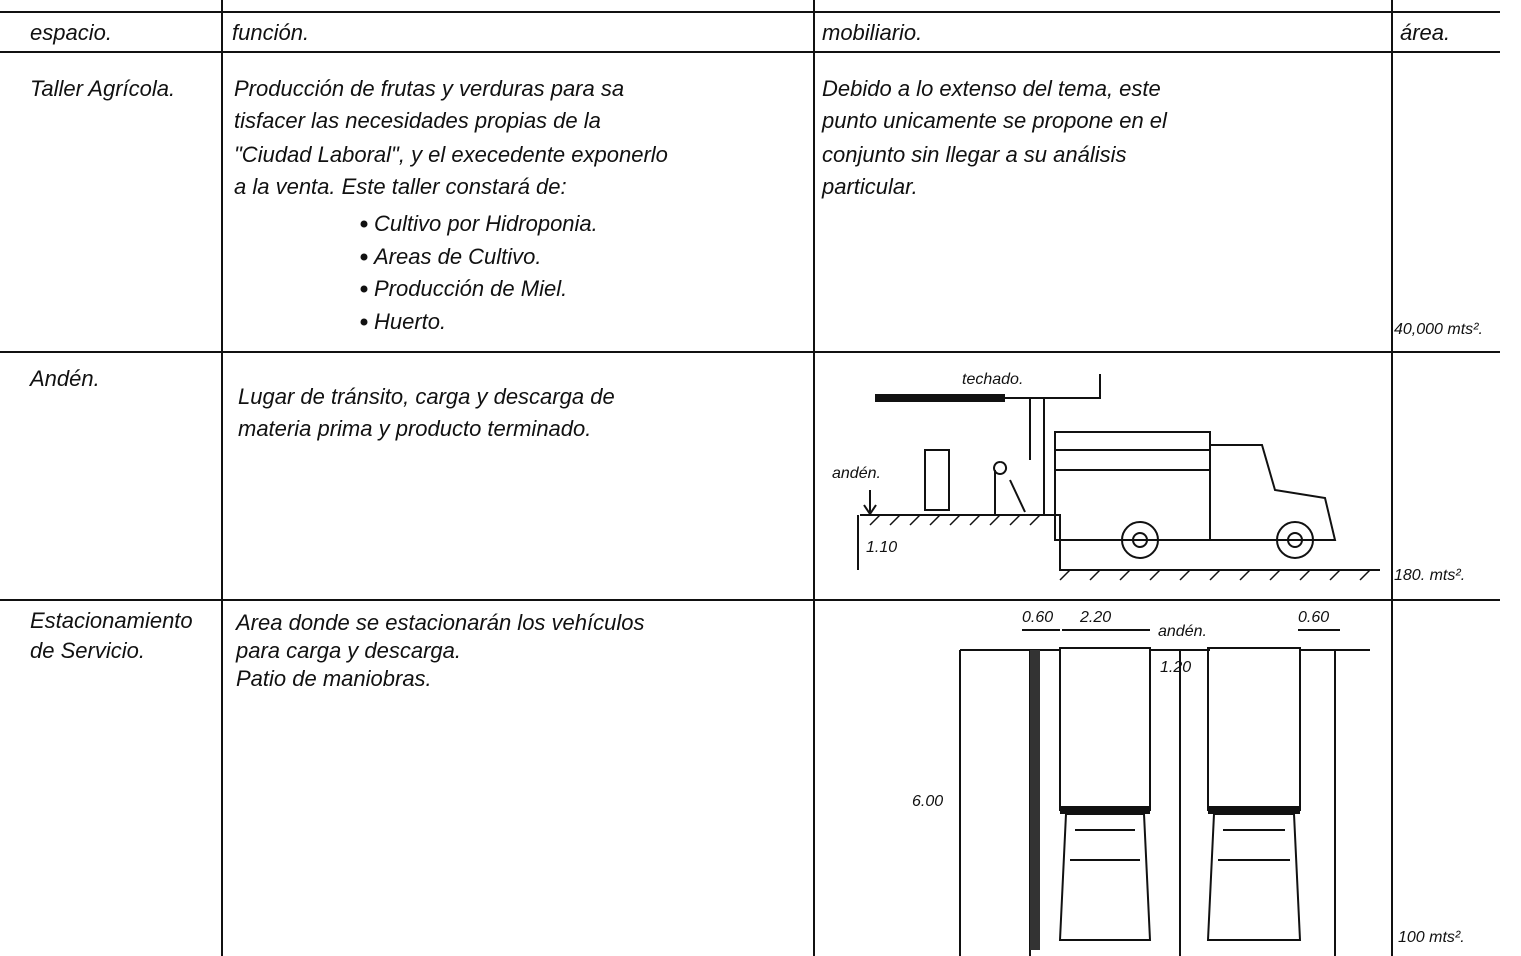 Image resolution: width=1521 pixels, height=956 pixels. What do you see at coordinates (64, 378) in the screenshot?
I see `space-name: Andén.` at bounding box center [64, 378].